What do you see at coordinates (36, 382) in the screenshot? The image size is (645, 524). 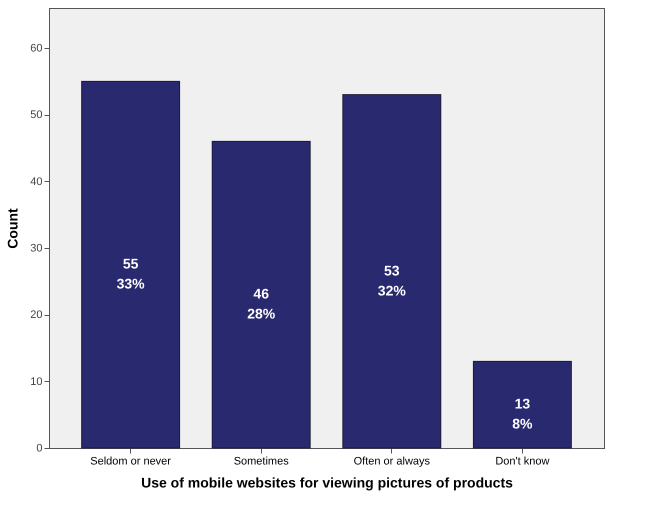 I see `y-tick-label: 10` at bounding box center [36, 382].